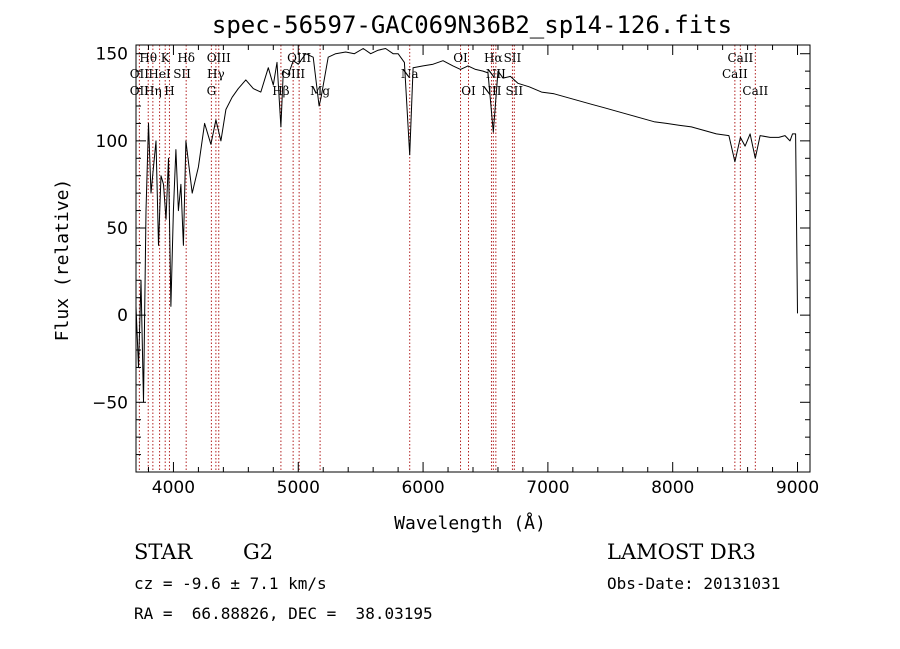 The width and height of the screenshot is (900, 649). Describe the element at coordinates (112, 142) in the screenshot. I see `y-tick-label: 100` at that location.